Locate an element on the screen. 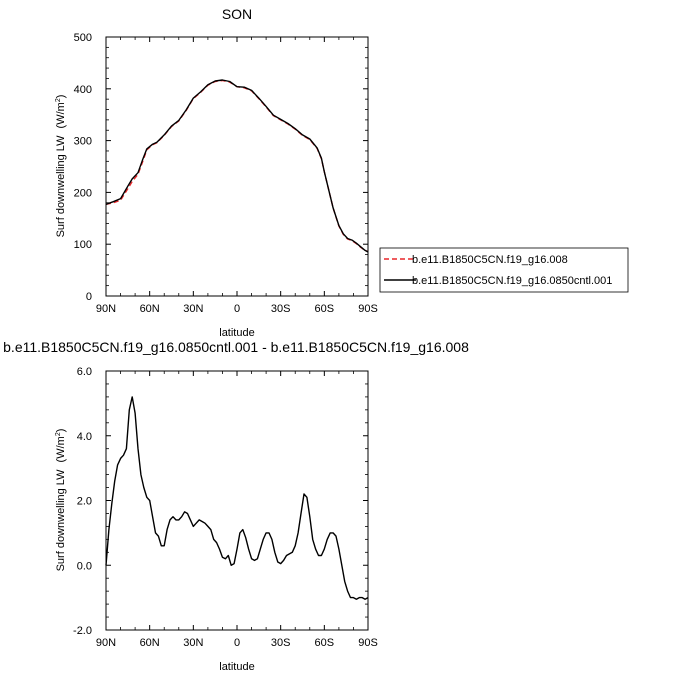 This screenshot has height=680, width=676. top-y-axis-label: Surf downwelling LW (W/m2) is located at coordinates (61, 166).